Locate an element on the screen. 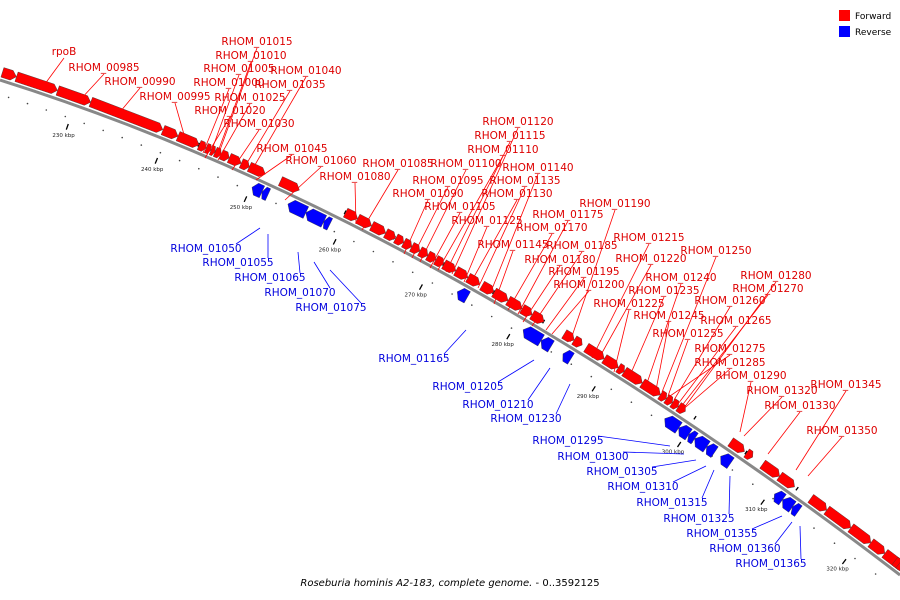 The width and height of the screenshot is (900, 600). gene-label-rhom-01065: RHOM_01065 is located at coordinates (269, 278).